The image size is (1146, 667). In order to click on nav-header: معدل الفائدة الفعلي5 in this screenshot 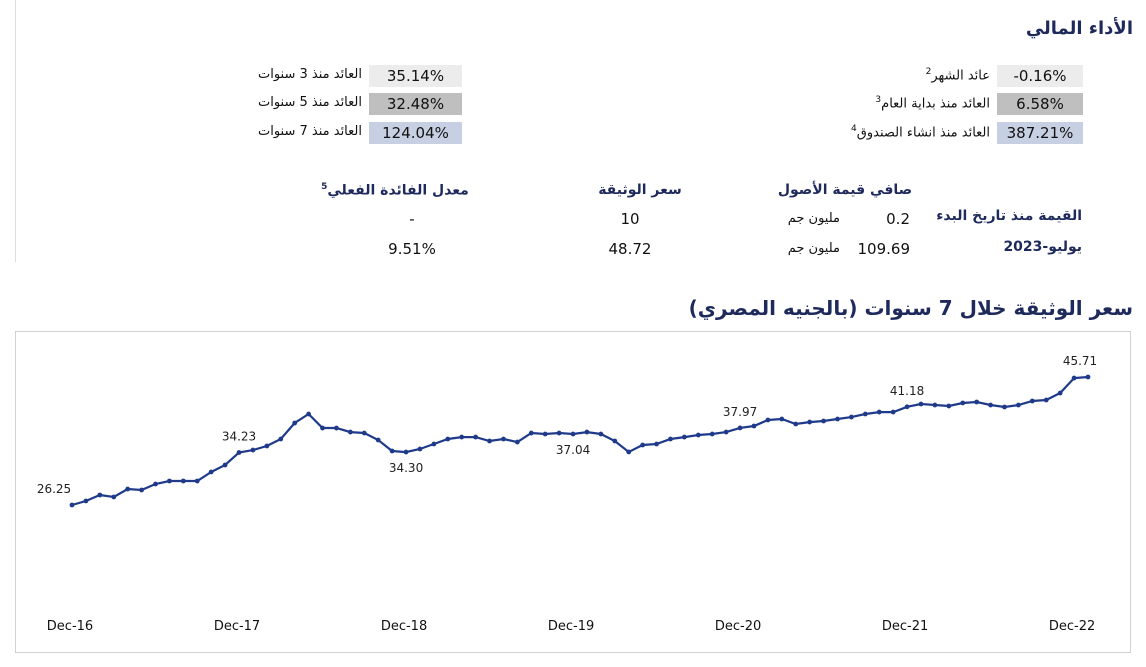, I will do `click(395, 190)`.